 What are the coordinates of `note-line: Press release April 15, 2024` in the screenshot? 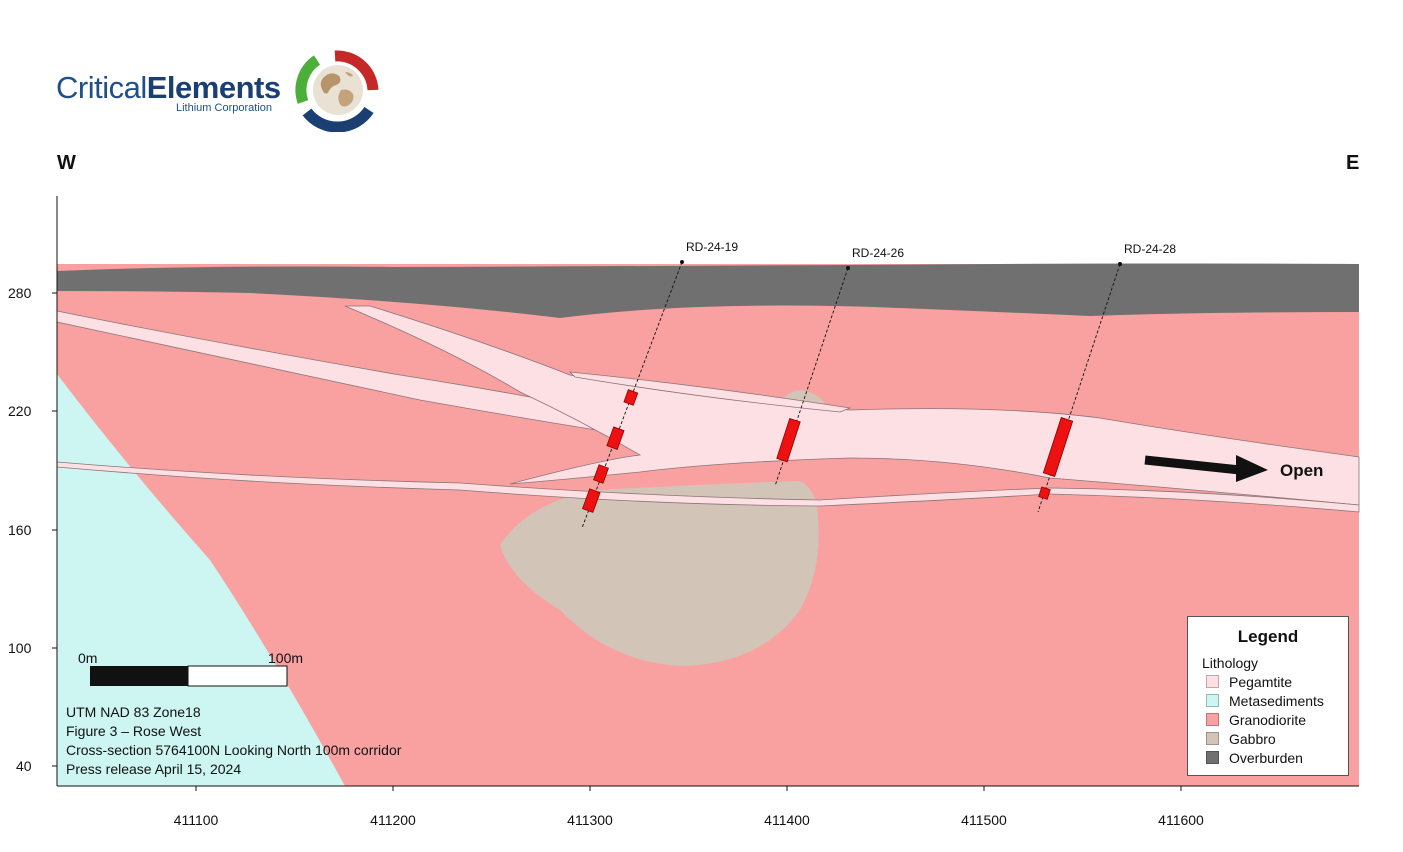 It's located at (154, 769).